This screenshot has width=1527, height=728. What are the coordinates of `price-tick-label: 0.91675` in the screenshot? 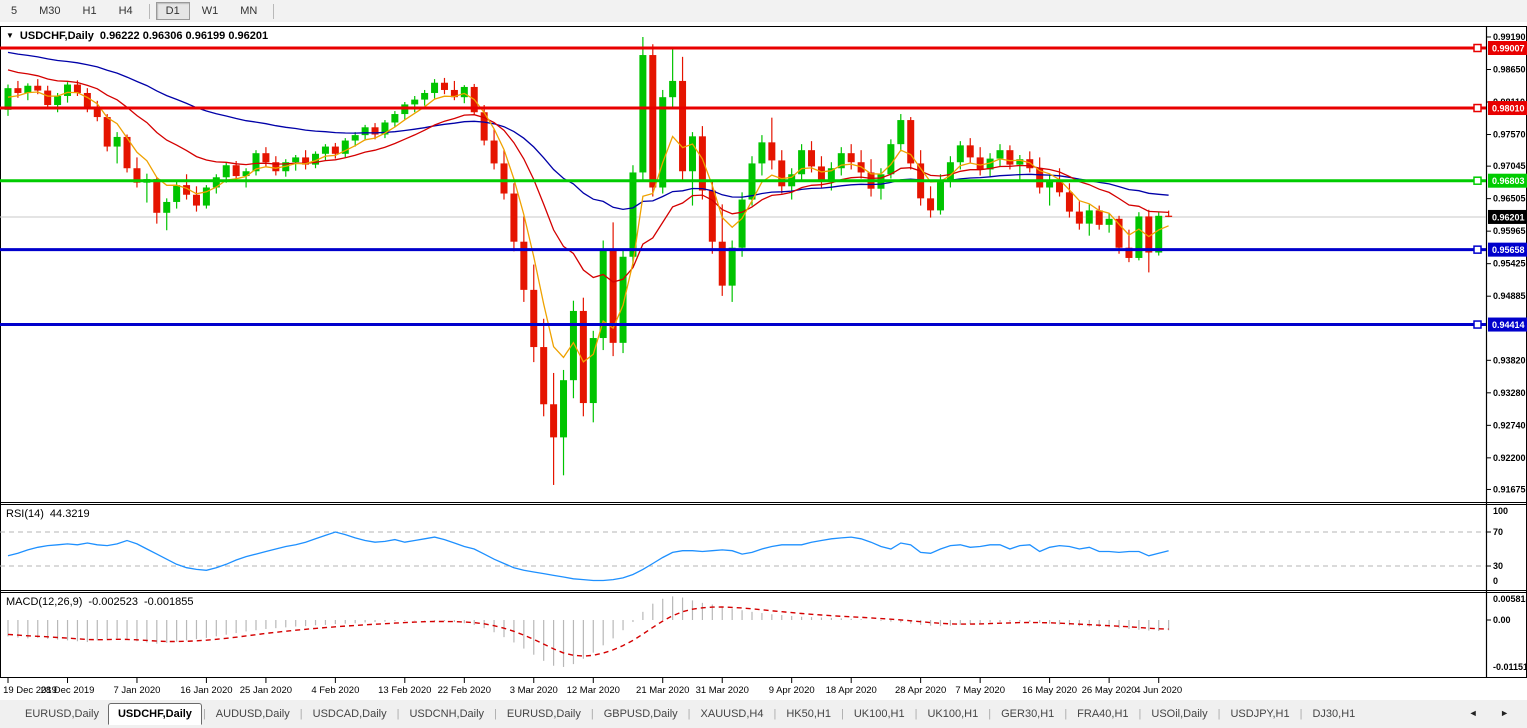 It's located at (1509, 489).